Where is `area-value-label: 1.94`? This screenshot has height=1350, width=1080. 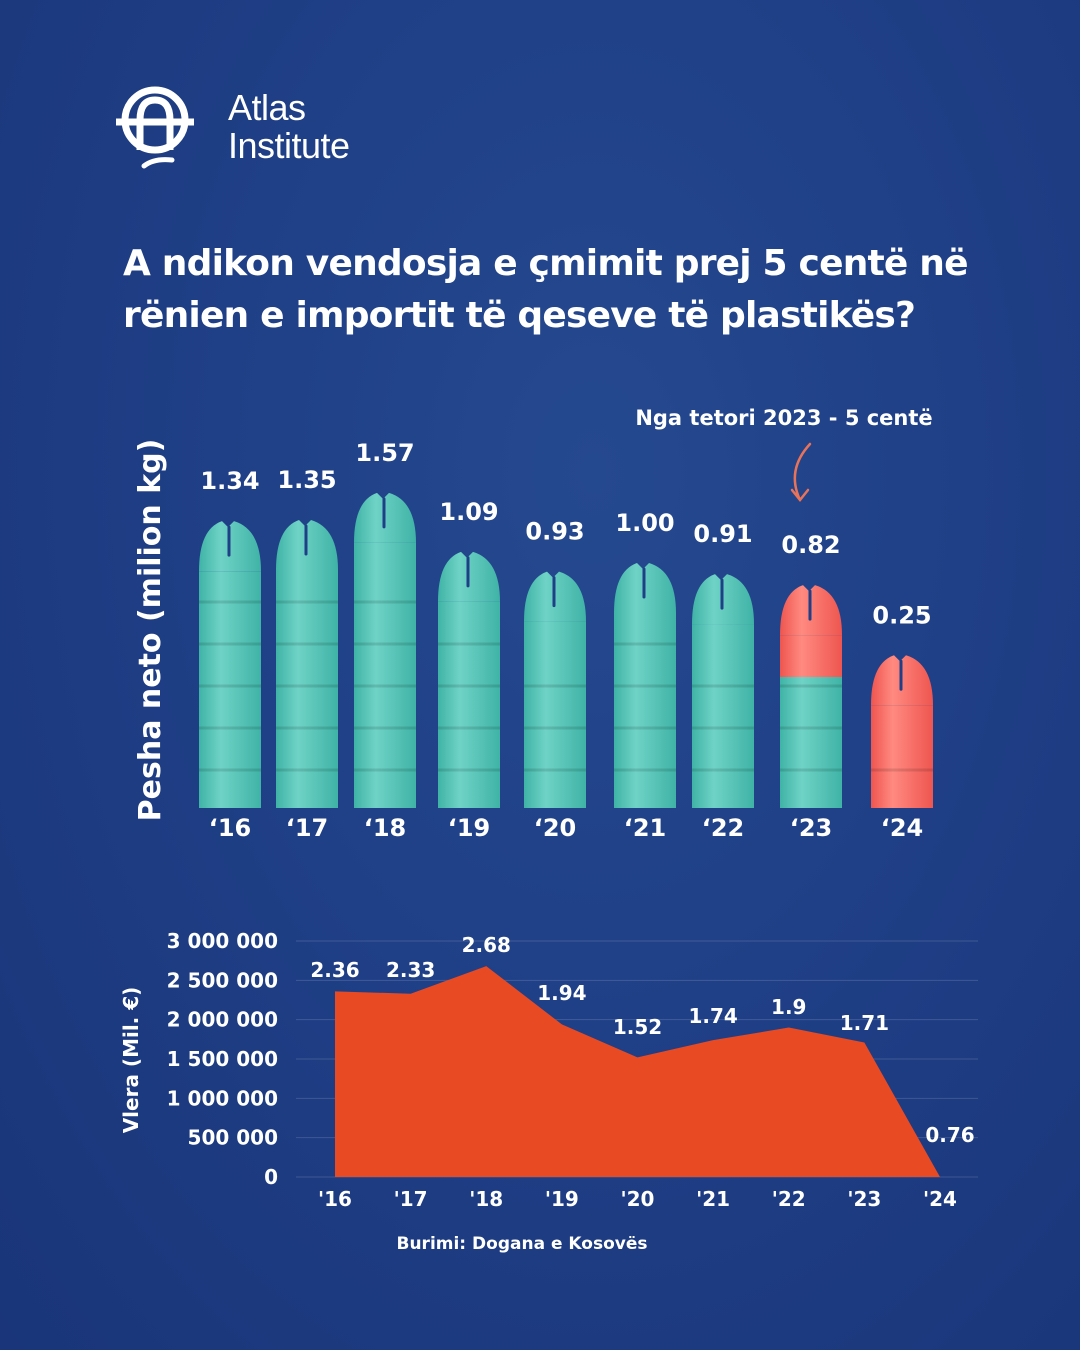 area-value-label: 1.94 is located at coordinates (561, 993).